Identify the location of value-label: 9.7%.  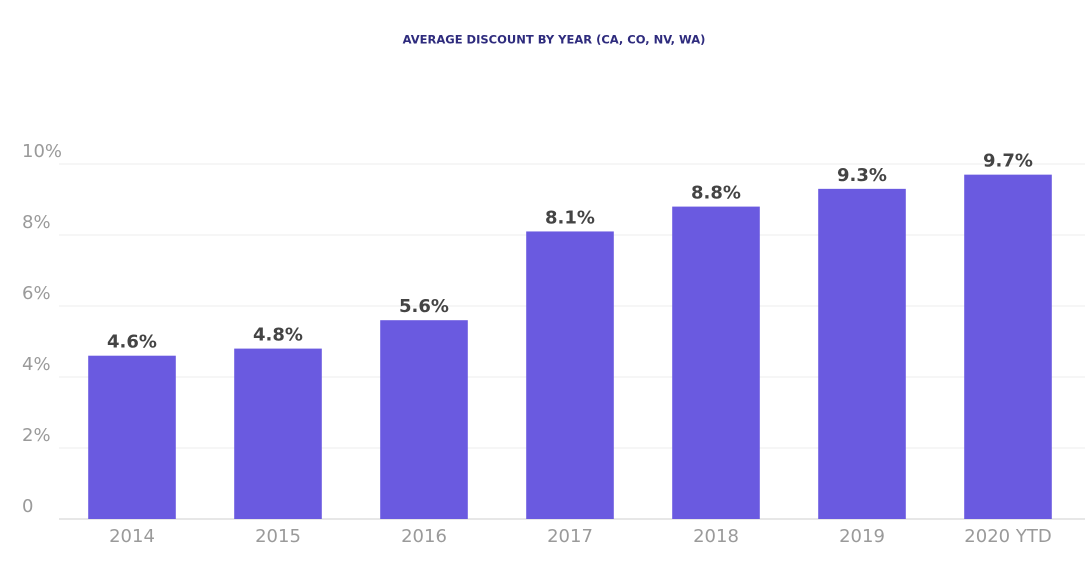
(1008, 161).